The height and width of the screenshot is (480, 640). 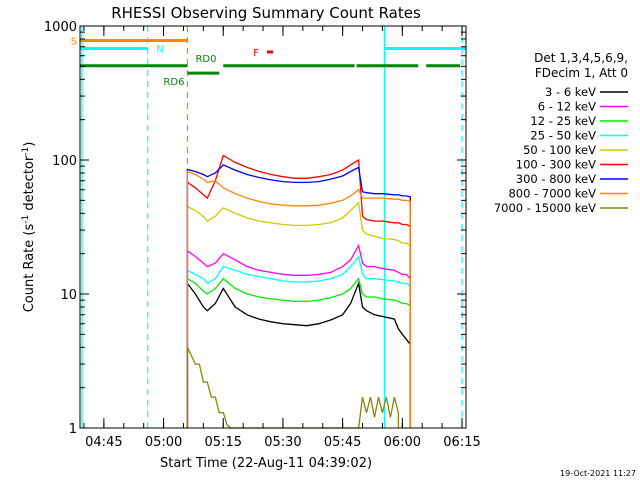 What do you see at coordinates (266, 13) in the screenshot?
I see `chart-title: RHESSI Observing Summary Count Rates` at bounding box center [266, 13].